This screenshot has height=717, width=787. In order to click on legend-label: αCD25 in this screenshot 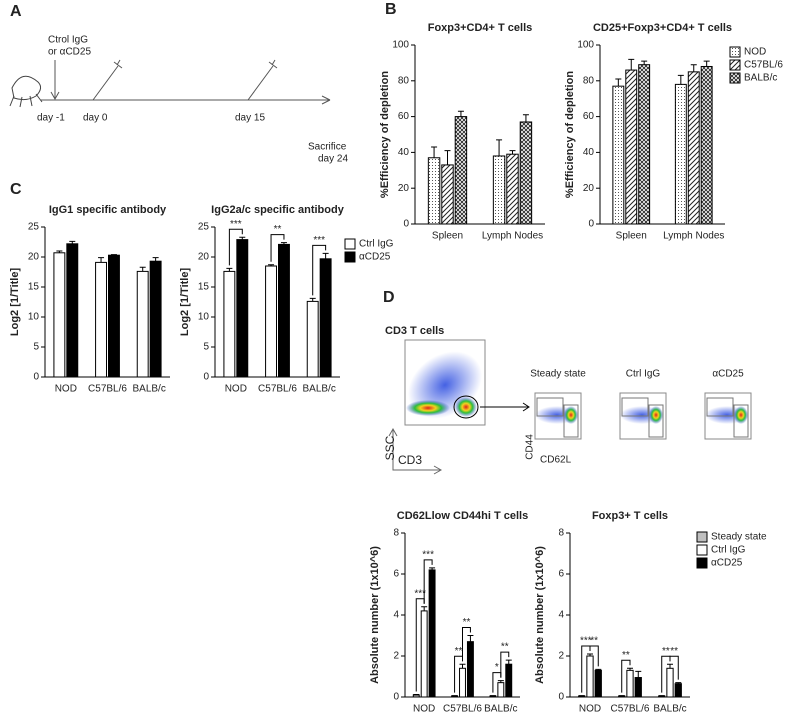, I will do `click(375, 257)`.